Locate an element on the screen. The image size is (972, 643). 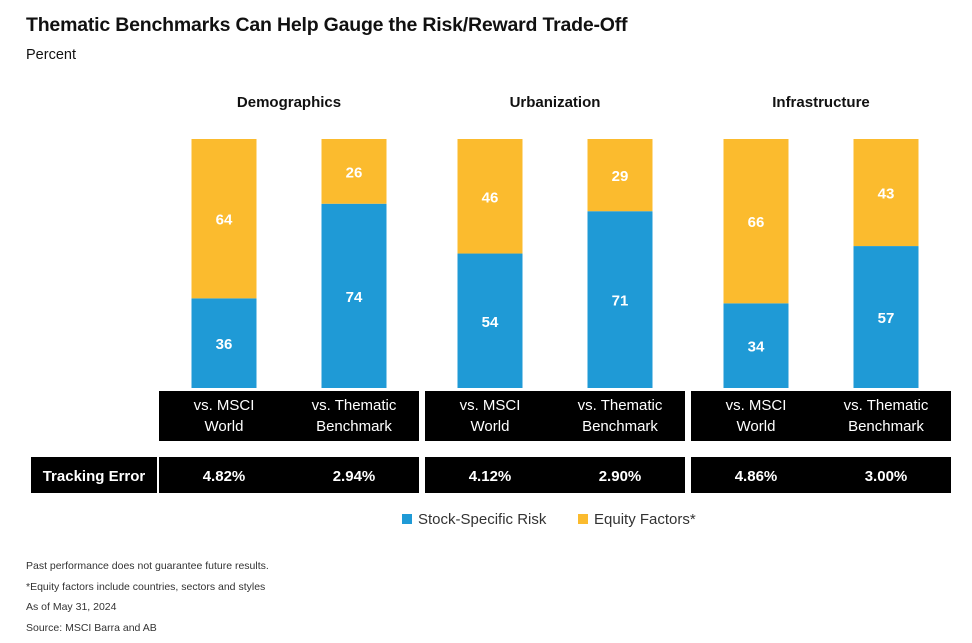
data-label-stock-specific-risk: 57 is located at coordinates (886, 318).